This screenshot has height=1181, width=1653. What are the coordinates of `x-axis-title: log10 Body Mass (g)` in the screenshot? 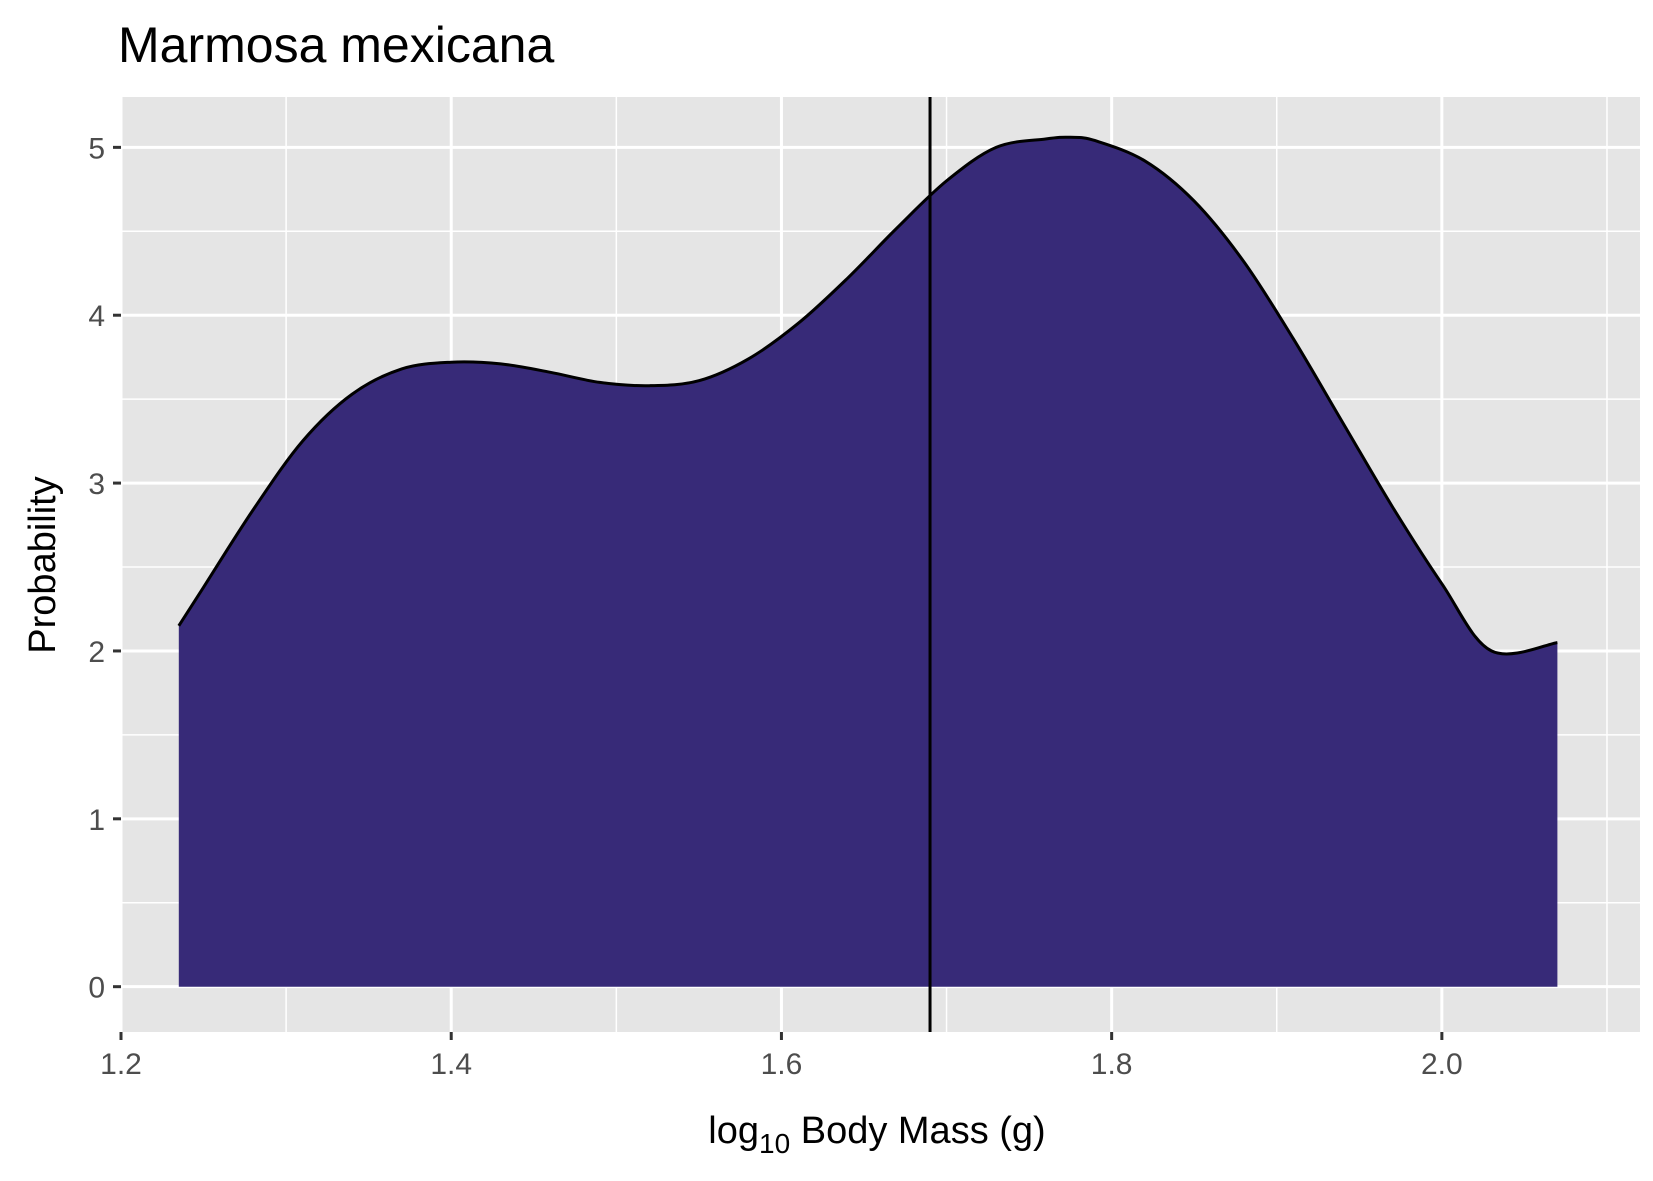 It's located at (876, 1134).